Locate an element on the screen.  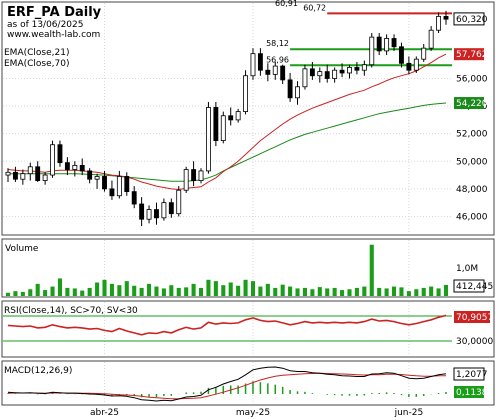
svg-text: 1,2077 is located at coordinates (472, 375).